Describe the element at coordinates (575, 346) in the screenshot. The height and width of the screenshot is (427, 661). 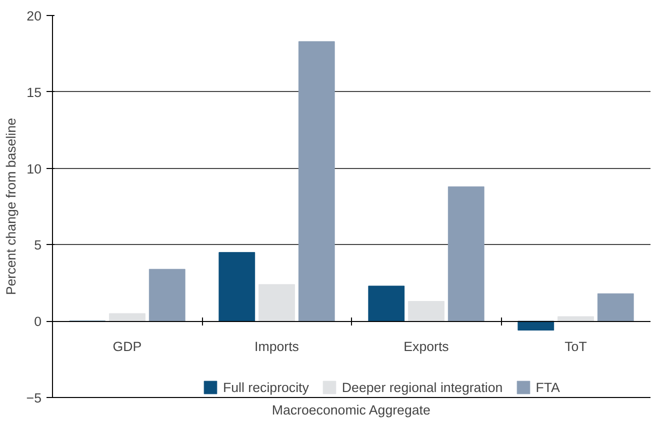
I see `x-tick-label: ToT` at that location.